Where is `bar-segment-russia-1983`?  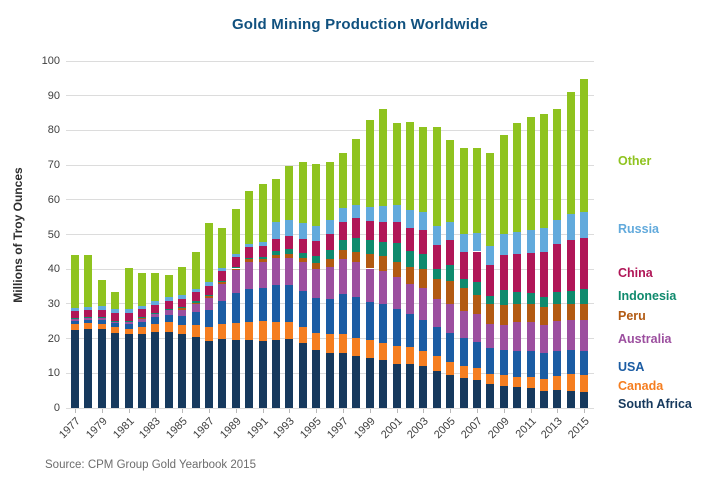 bar-segment-russia-1983 is located at coordinates (155, 303).